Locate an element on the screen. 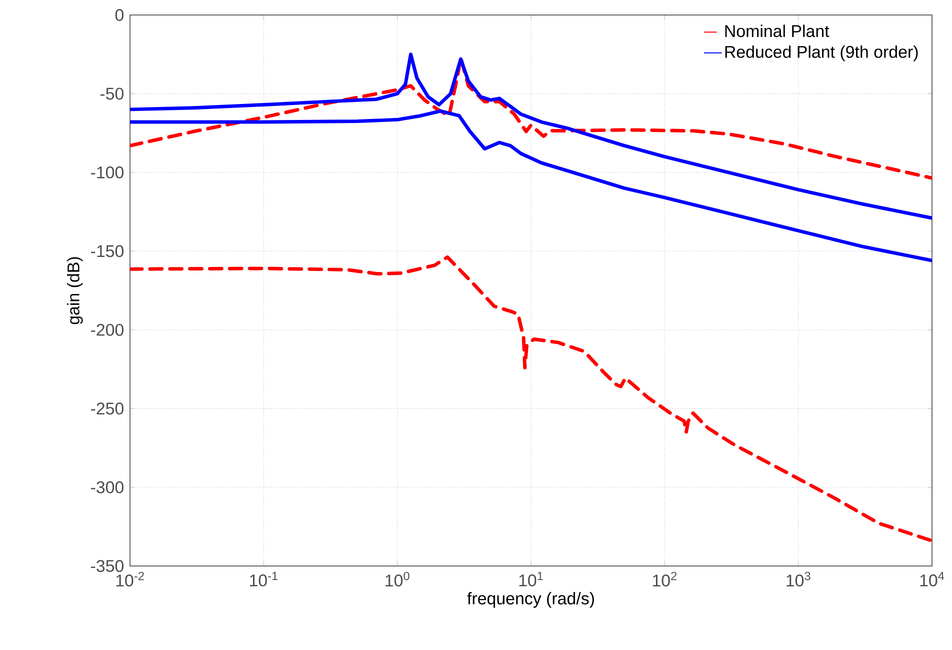 The height and width of the screenshot is (650, 952). x-tick-label: 10$^{3}$ is located at coordinates (798, 579).